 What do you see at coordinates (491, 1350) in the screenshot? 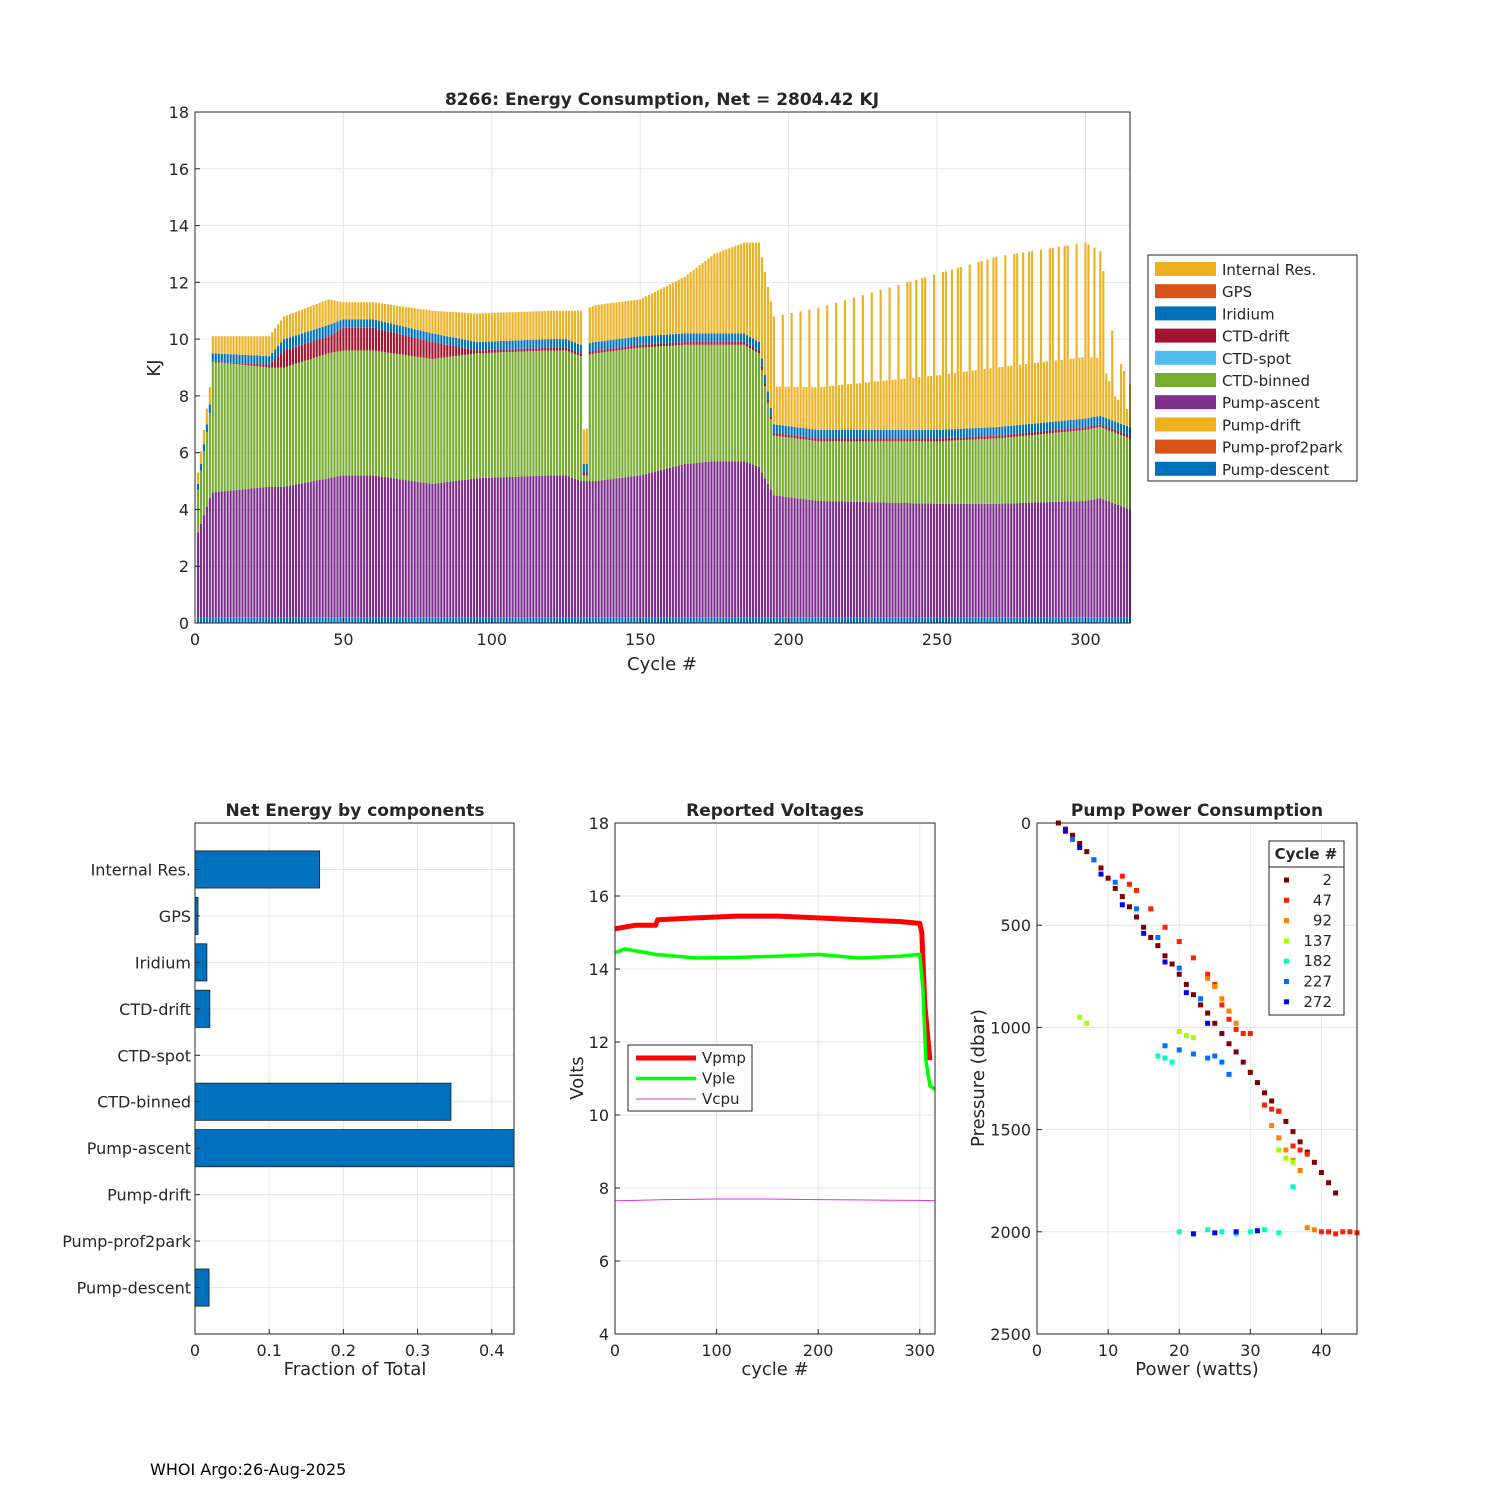
I see `net-energy-x-tick-label: 0.4` at bounding box center [491, 1350].